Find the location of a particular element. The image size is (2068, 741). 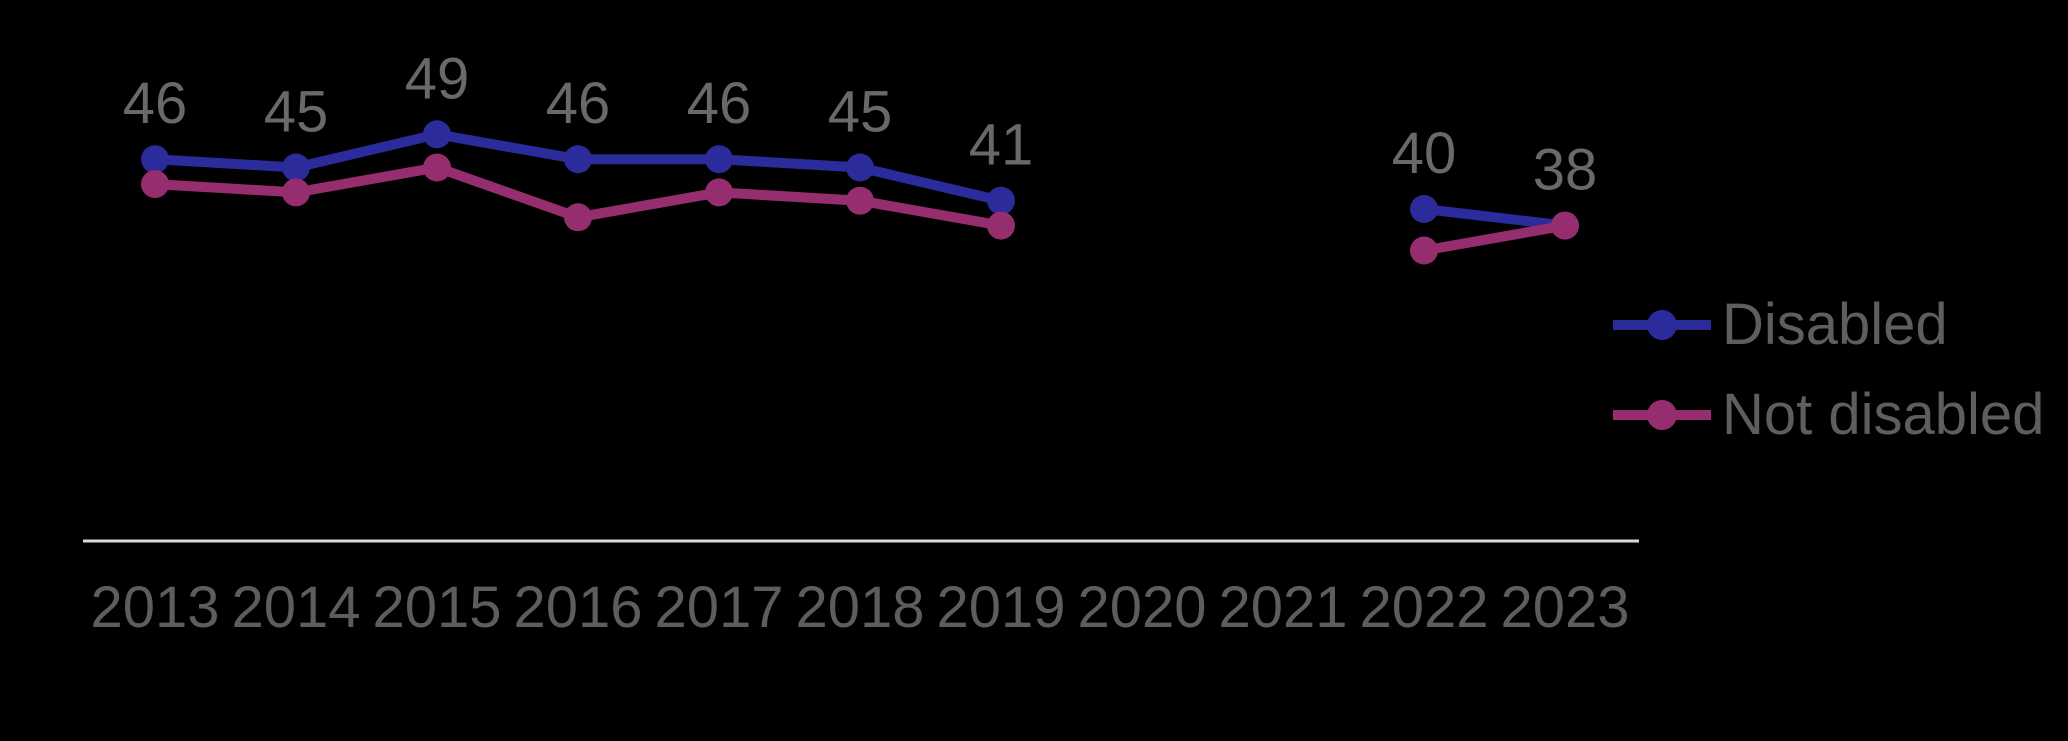

data-point-not-disabled-2023 is located at coordinates (1565, 225).